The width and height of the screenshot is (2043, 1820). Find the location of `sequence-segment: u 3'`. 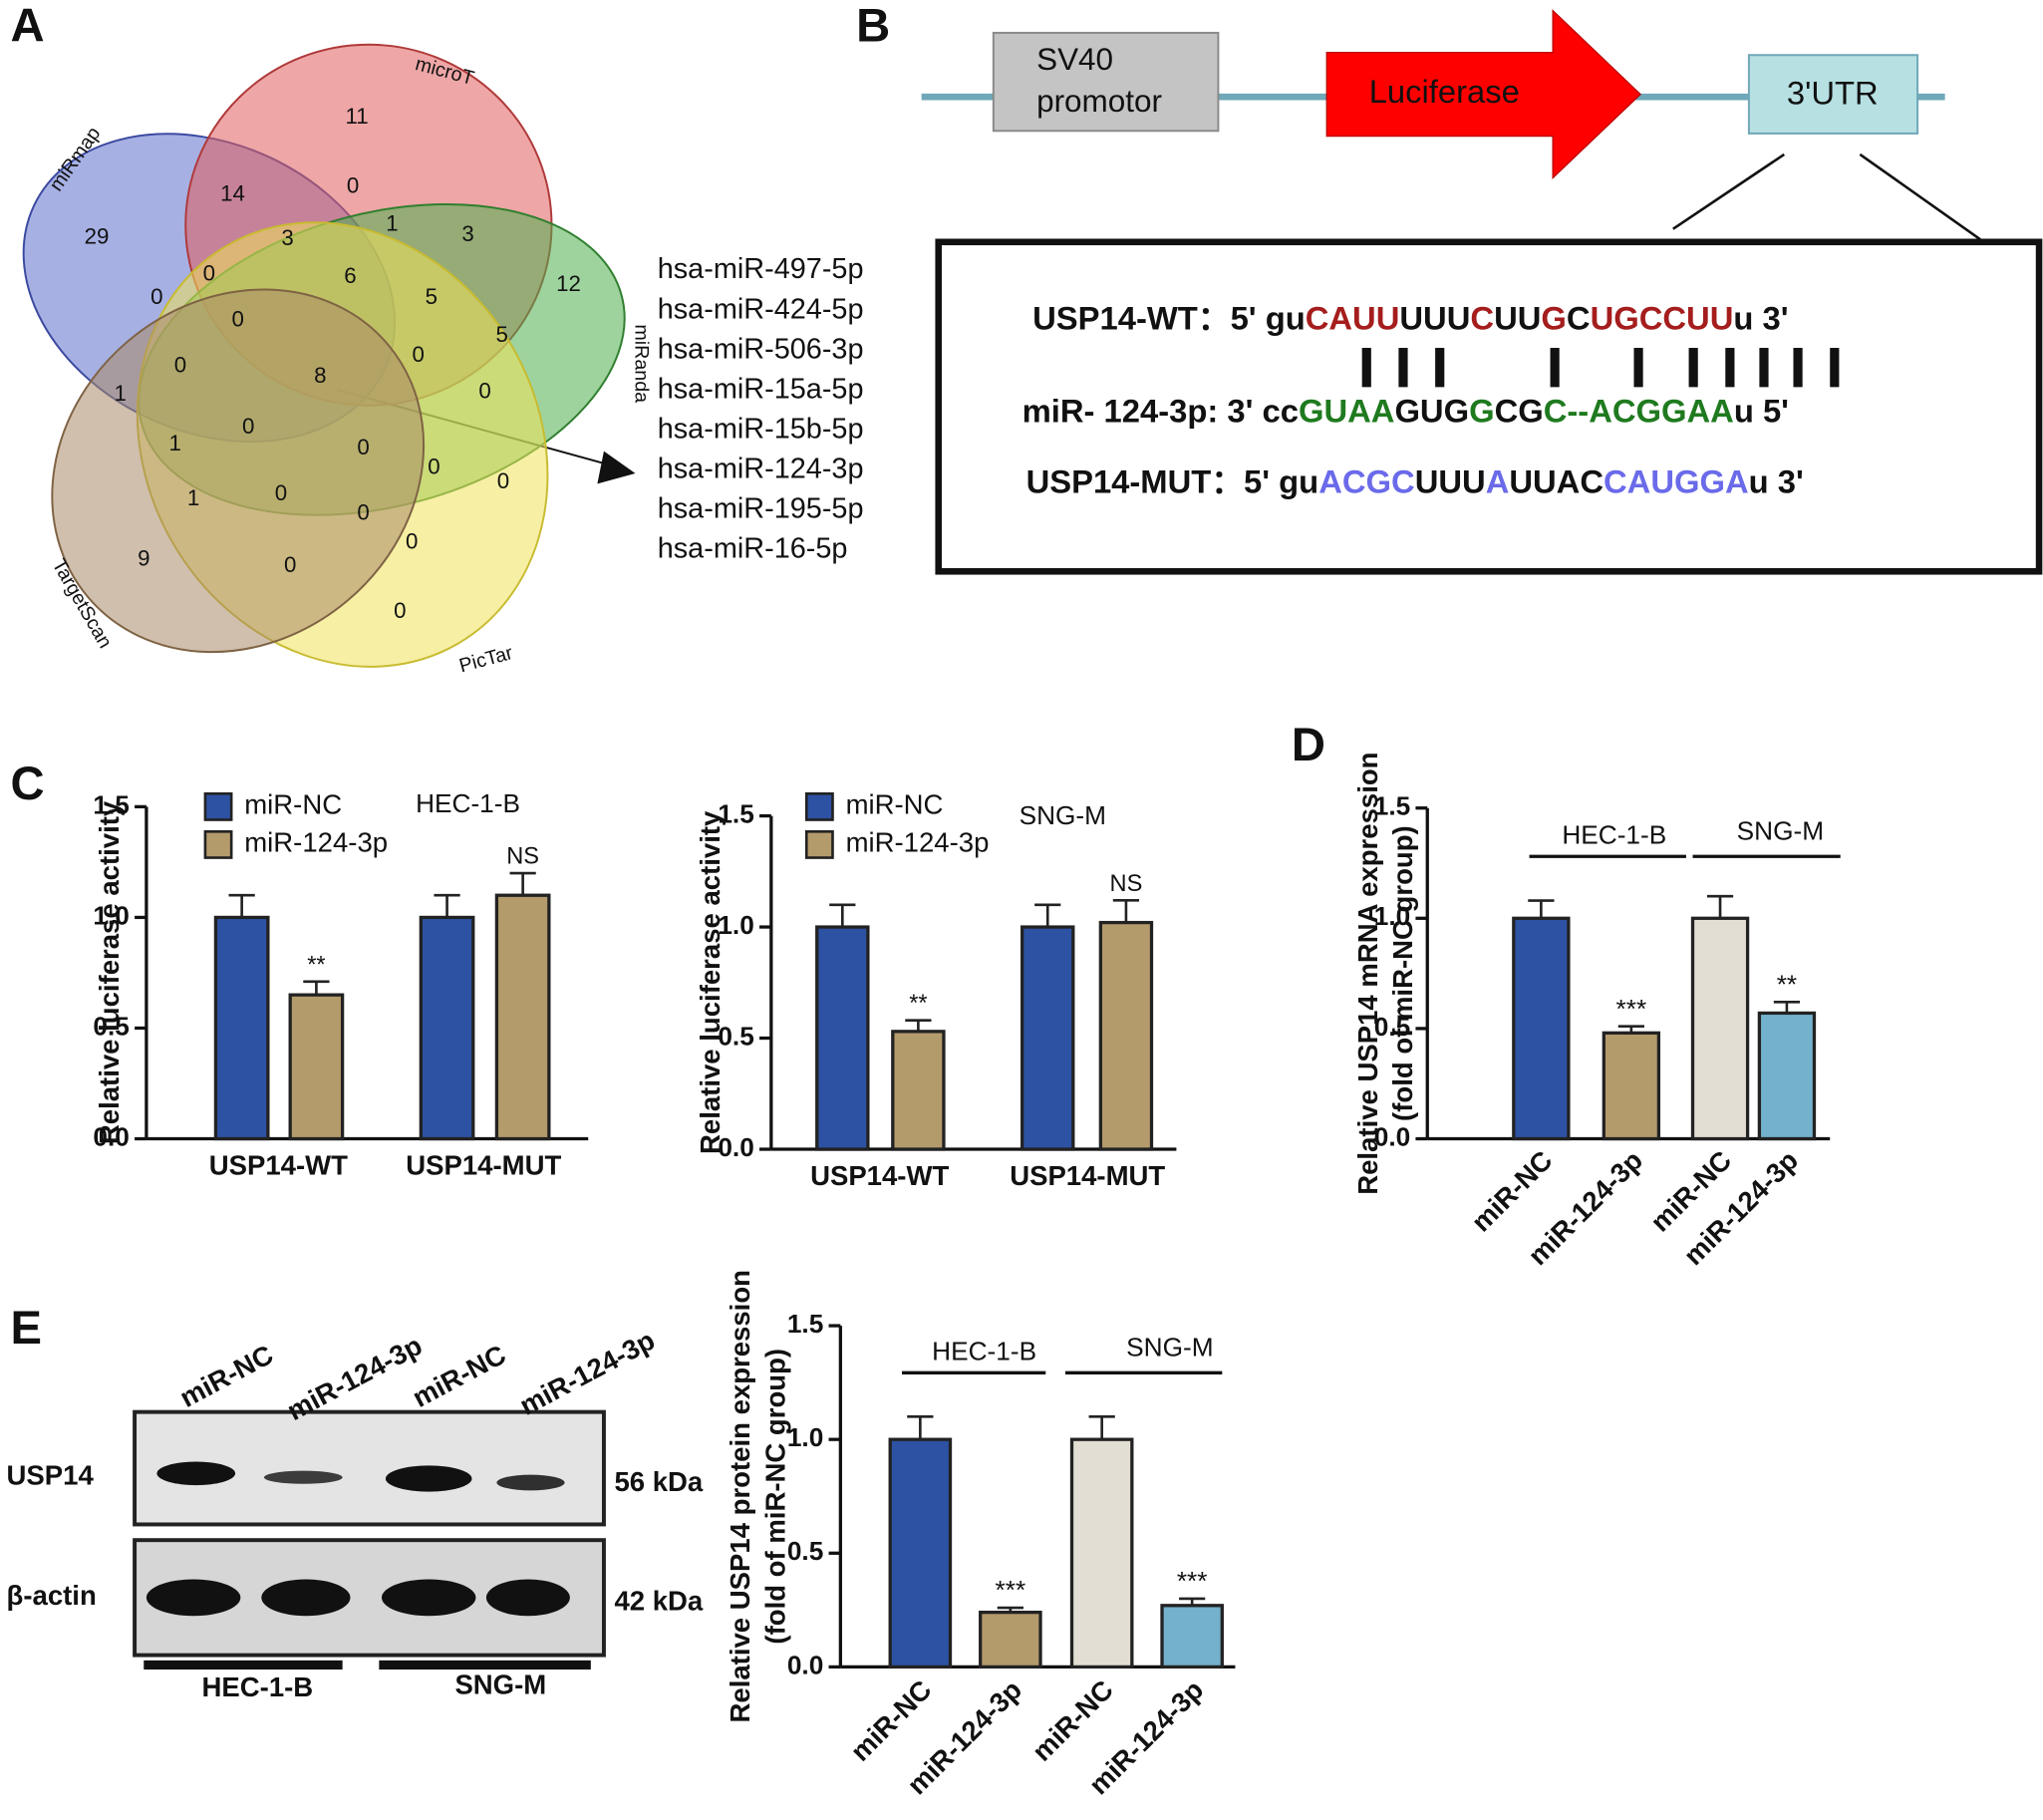

sequence-segment: u 3' is located at coordinates (1760, 317).